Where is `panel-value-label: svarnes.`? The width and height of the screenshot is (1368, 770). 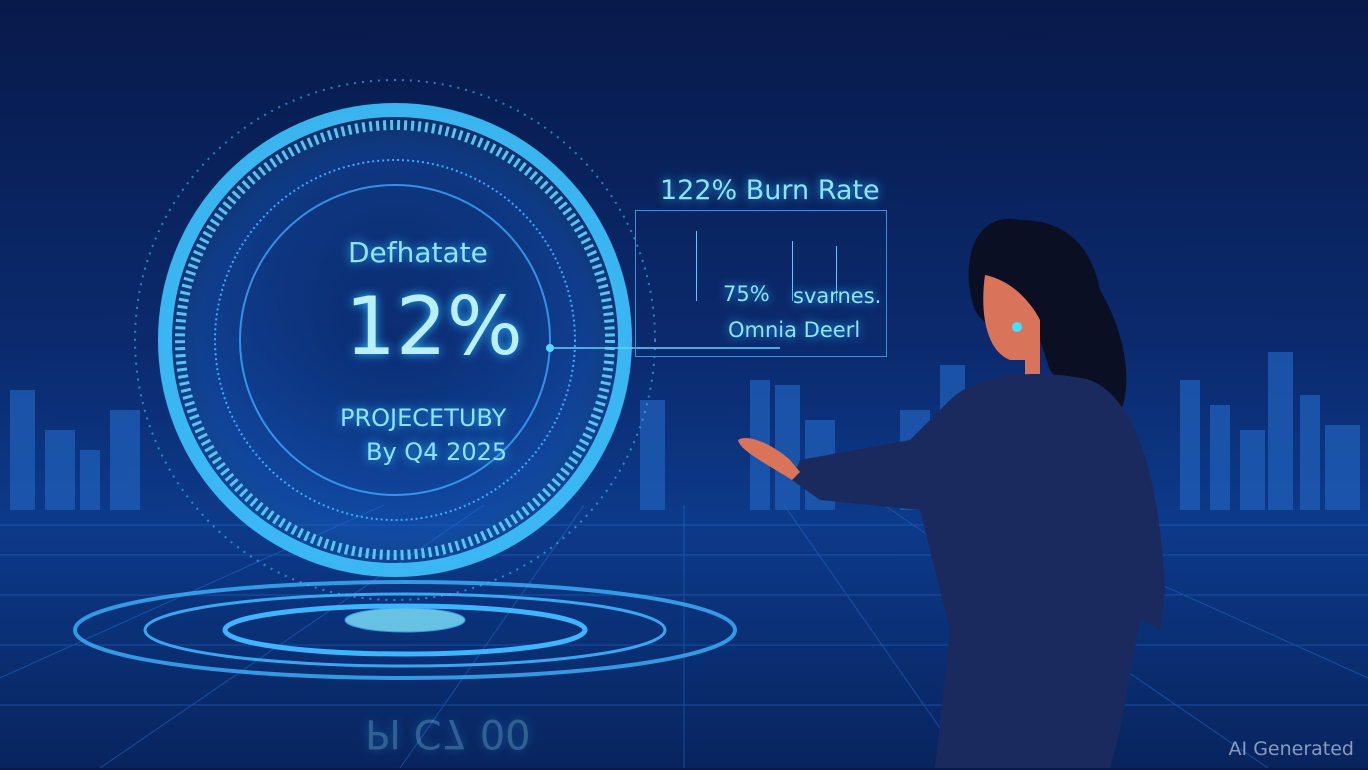
panel-value-label: svarnes. is located at coordinates (837, 296).